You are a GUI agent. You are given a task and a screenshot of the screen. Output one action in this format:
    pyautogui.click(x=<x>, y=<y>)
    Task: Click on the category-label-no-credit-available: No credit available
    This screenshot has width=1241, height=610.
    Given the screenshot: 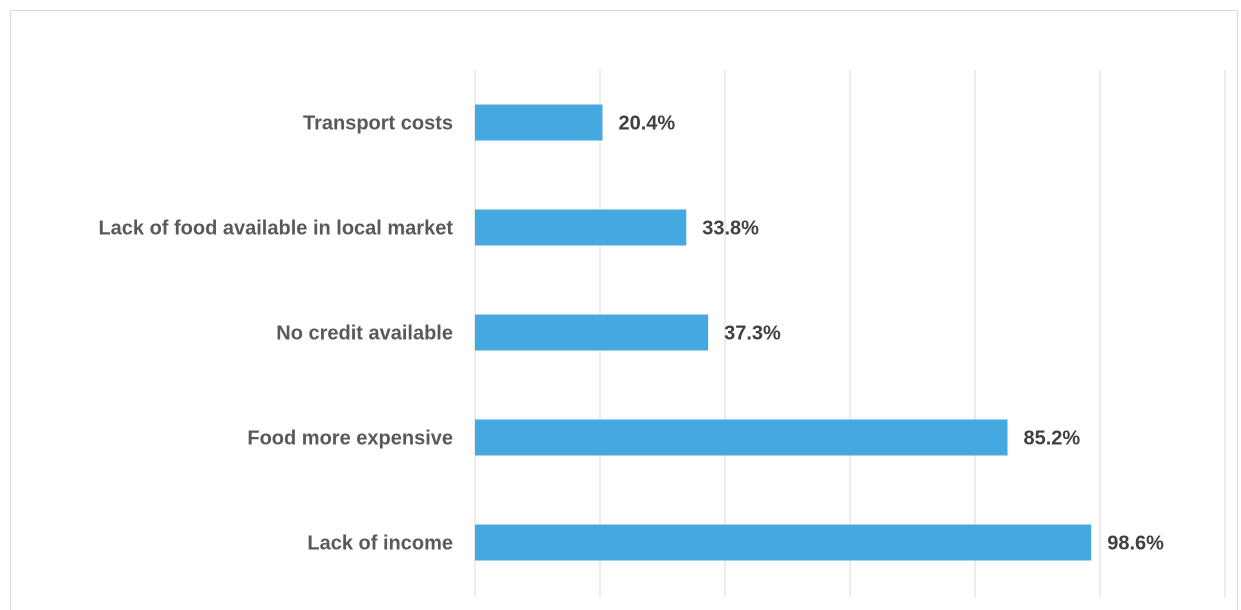 What is the action you would take?
    pyautogui.click(x=364, y=334)
    